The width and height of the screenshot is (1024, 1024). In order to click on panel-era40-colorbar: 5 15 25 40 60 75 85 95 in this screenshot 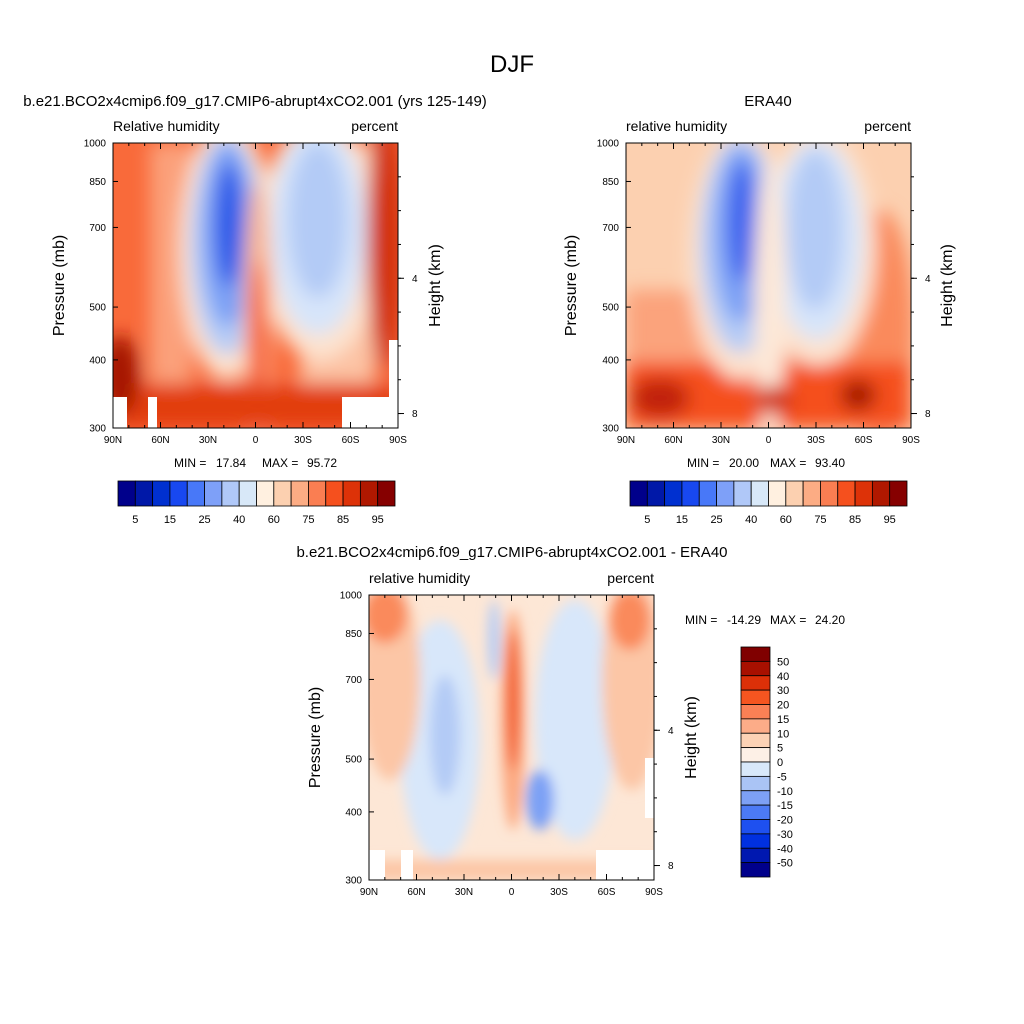, I will do `click(768, 503)`.